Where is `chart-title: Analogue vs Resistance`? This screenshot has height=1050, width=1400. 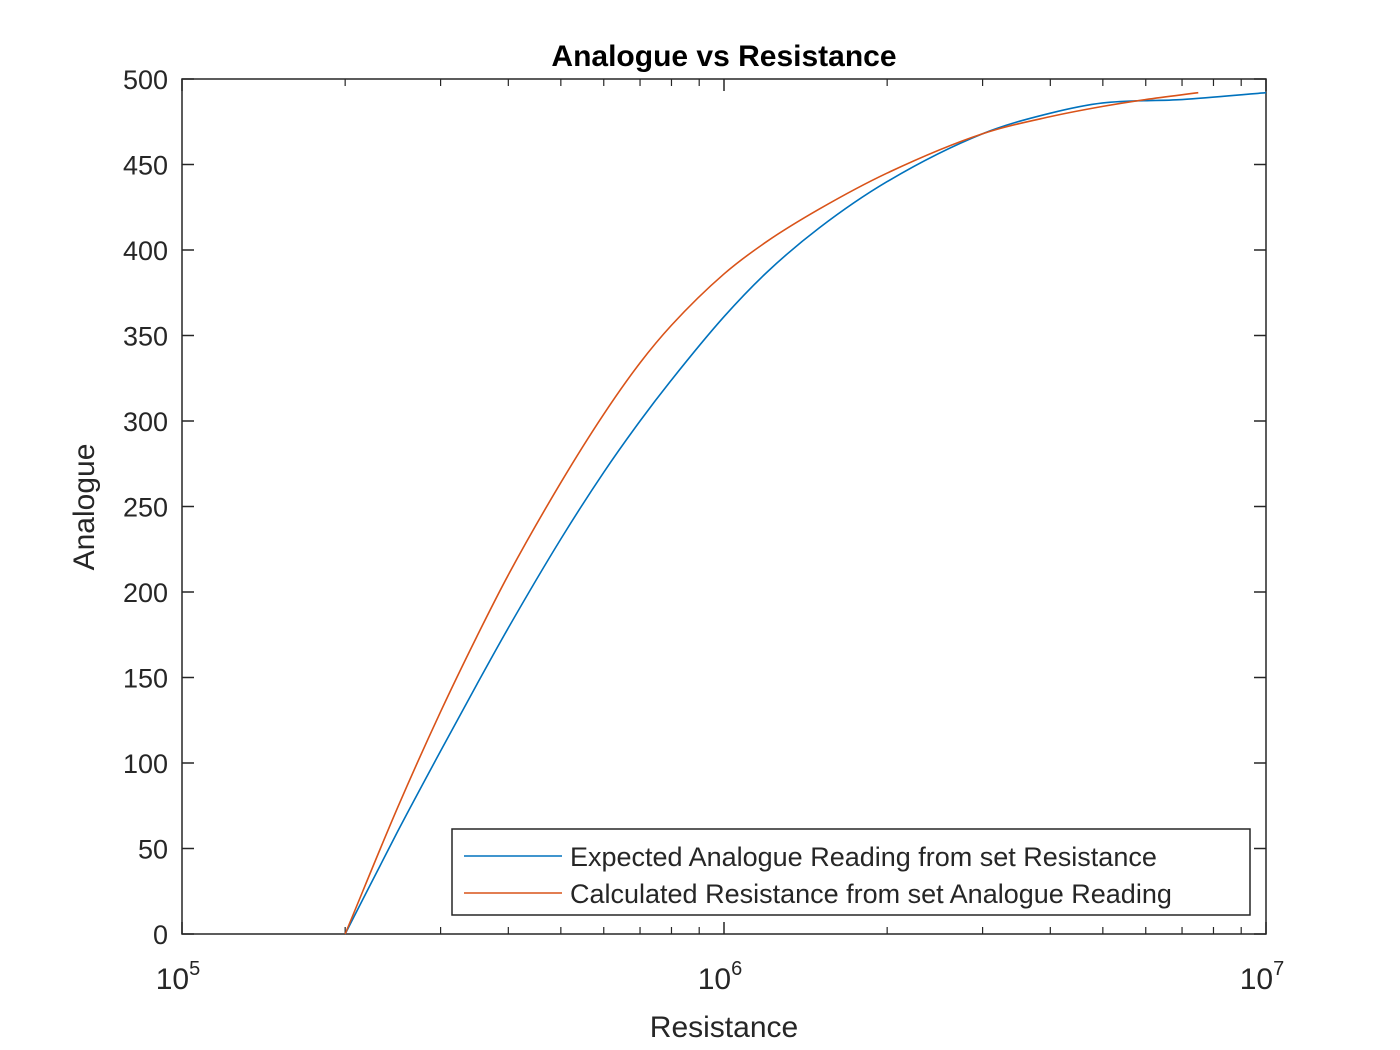 chart-title: Analogue vs Resistance is located at coordinates (723, 56).